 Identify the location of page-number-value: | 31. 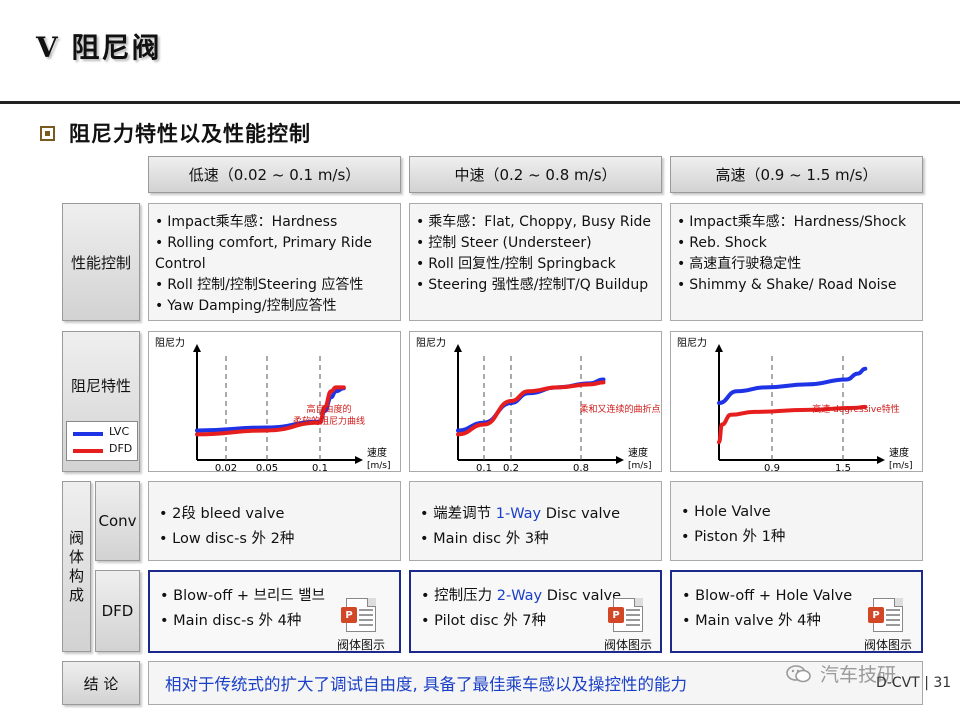
(938, 683).